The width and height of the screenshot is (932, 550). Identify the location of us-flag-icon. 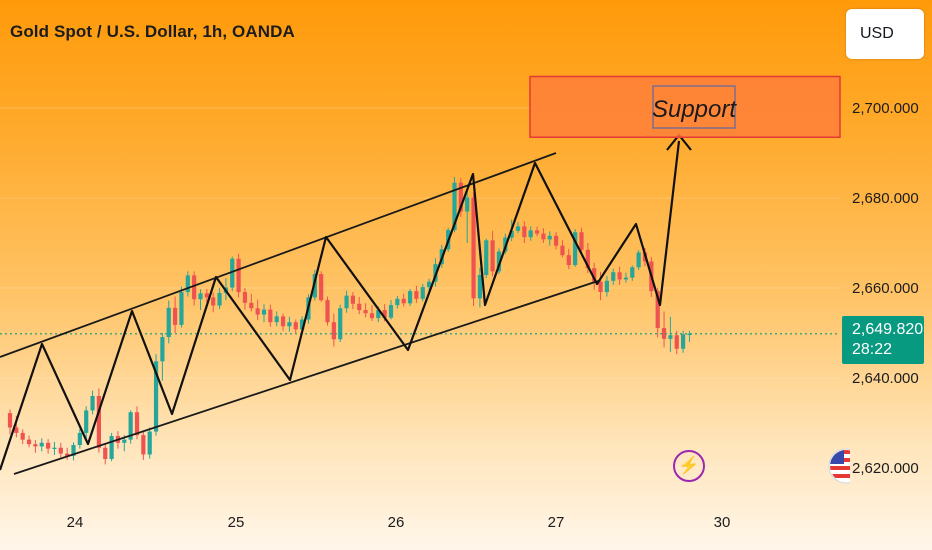
(838, 466).